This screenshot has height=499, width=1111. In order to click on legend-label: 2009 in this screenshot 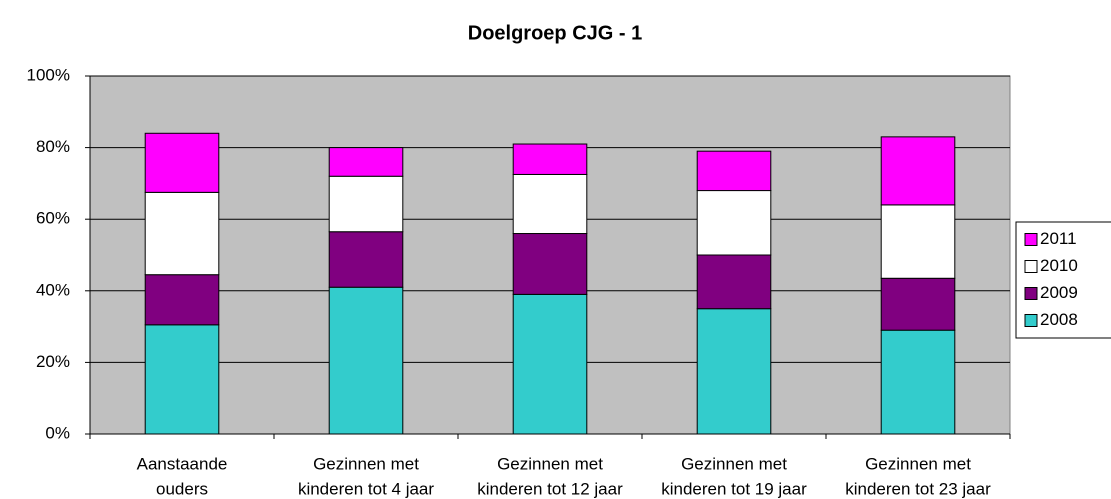, I will do `click(1059, 292)`.